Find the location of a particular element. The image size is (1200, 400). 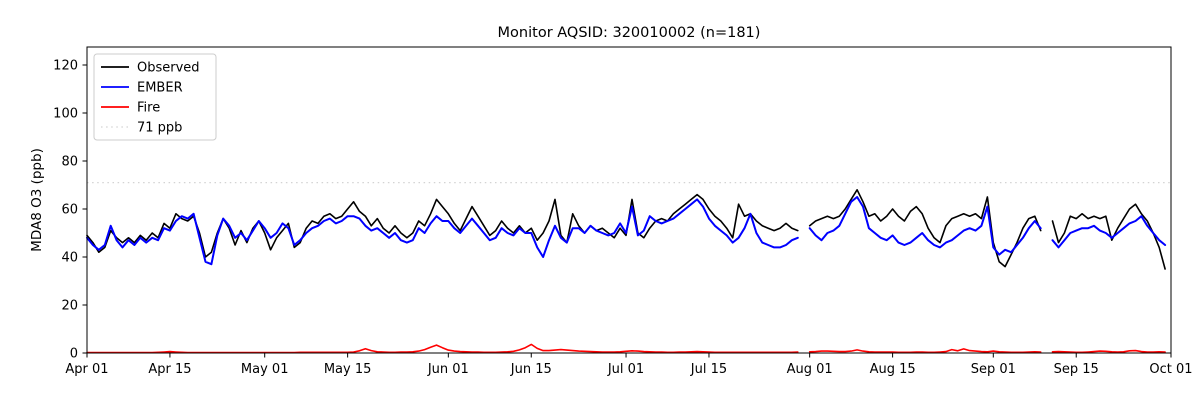

y-tick-label: 20 is located at coordinates (69, 306).